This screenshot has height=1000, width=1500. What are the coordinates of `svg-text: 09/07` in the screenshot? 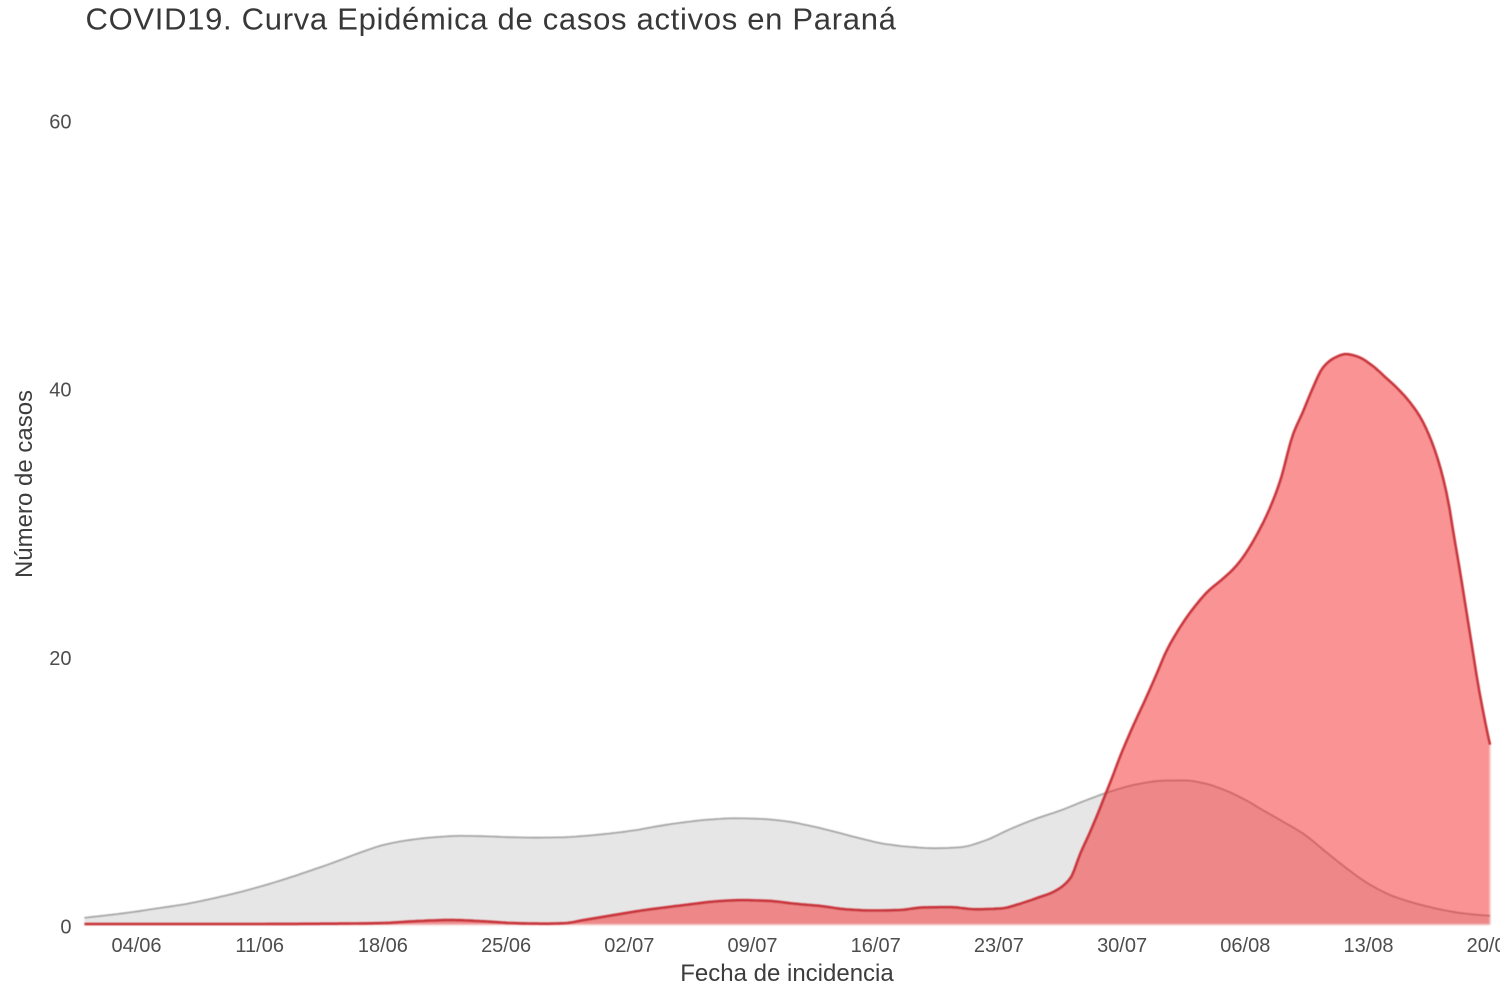 It's located at (752, 946).